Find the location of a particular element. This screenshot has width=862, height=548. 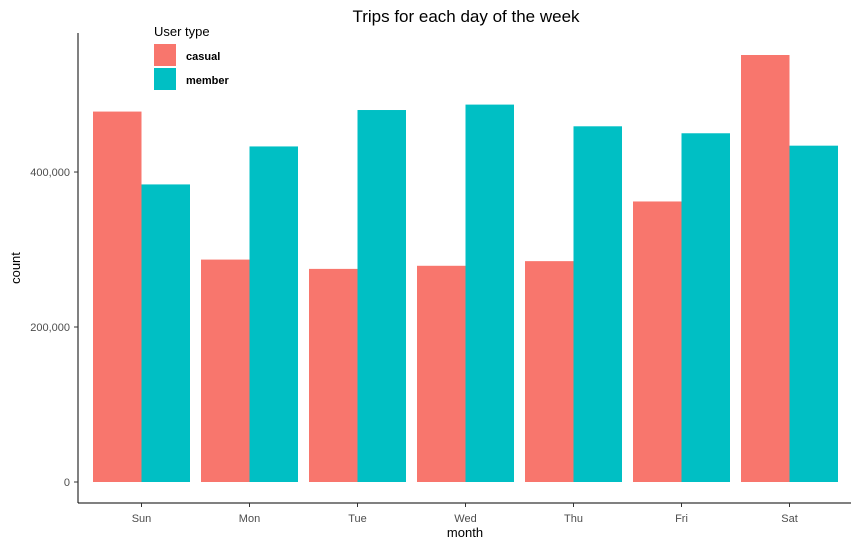

x-tick-label-sat: Sat is located at coordinates (789, 519).